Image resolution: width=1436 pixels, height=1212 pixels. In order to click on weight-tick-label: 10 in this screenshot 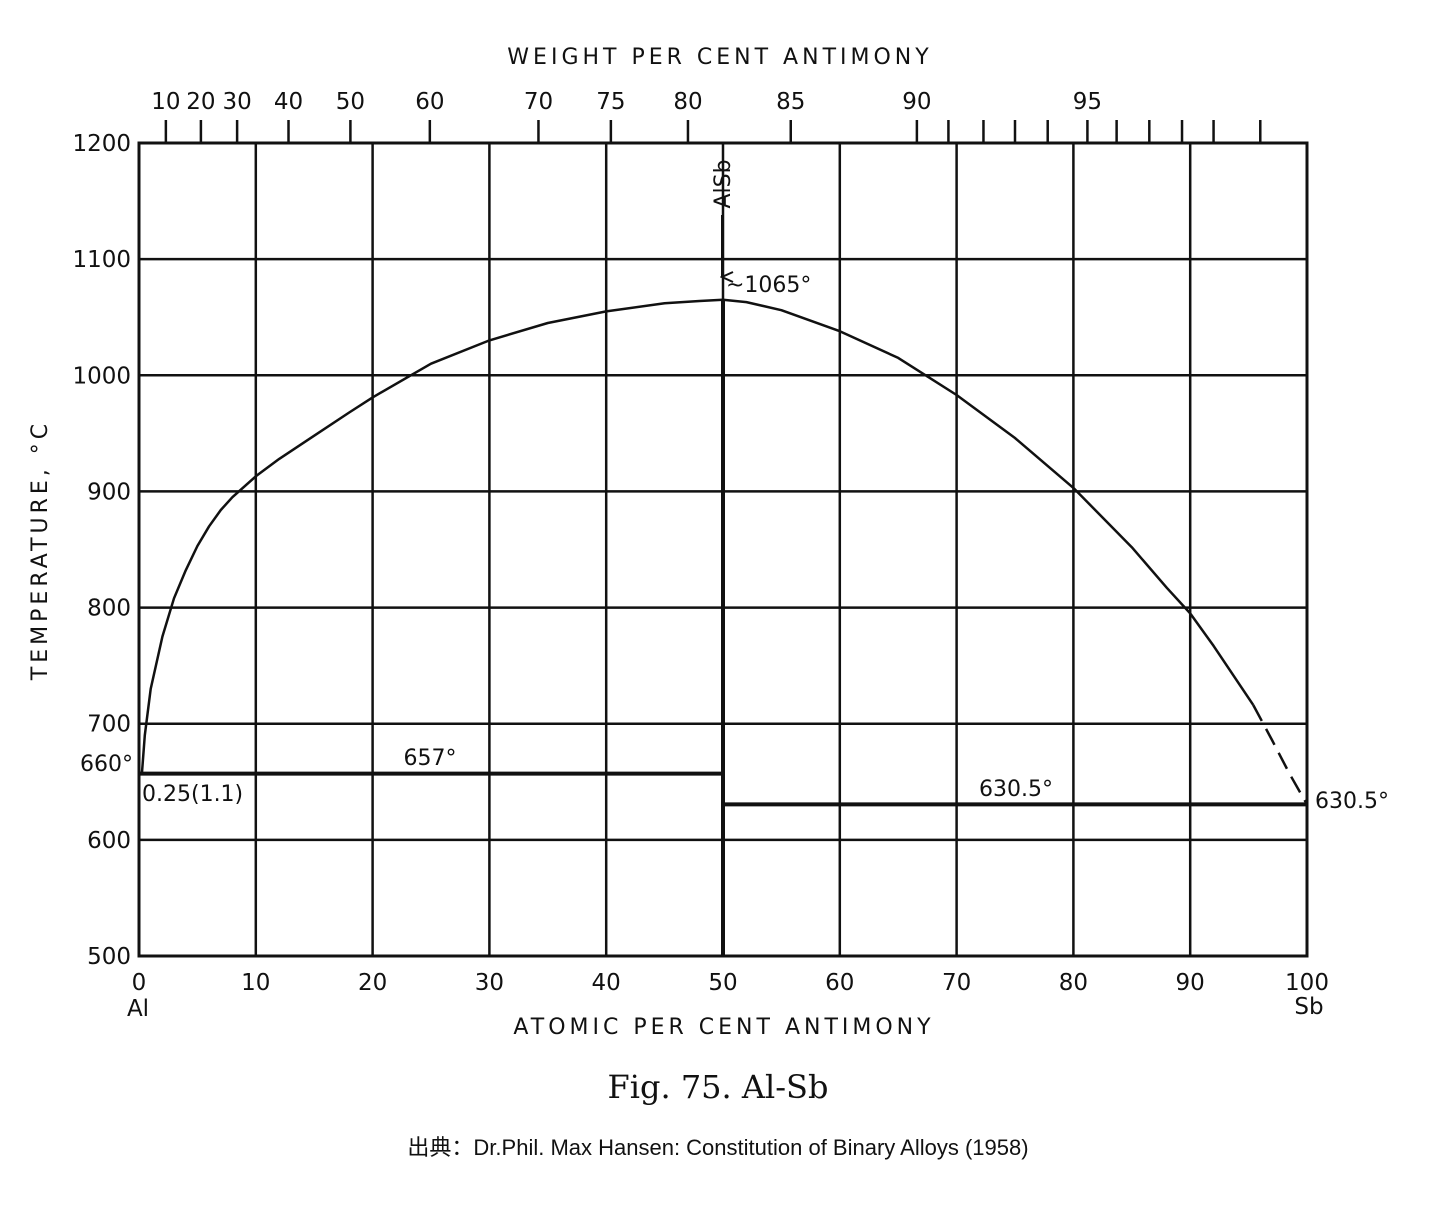, I will do `click(165, 102)`.